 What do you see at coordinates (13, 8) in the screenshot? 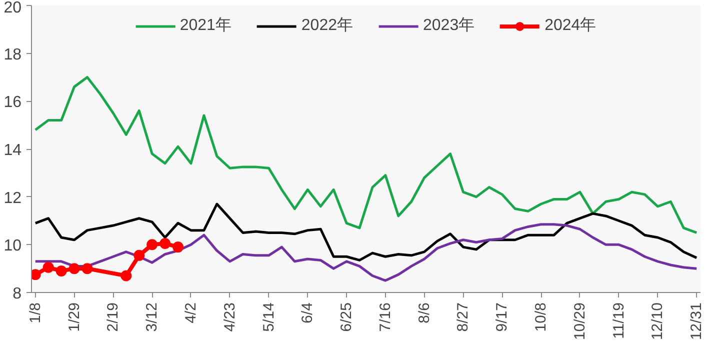
I see `y-tick-label: 20` at bounding box center [13, 8].